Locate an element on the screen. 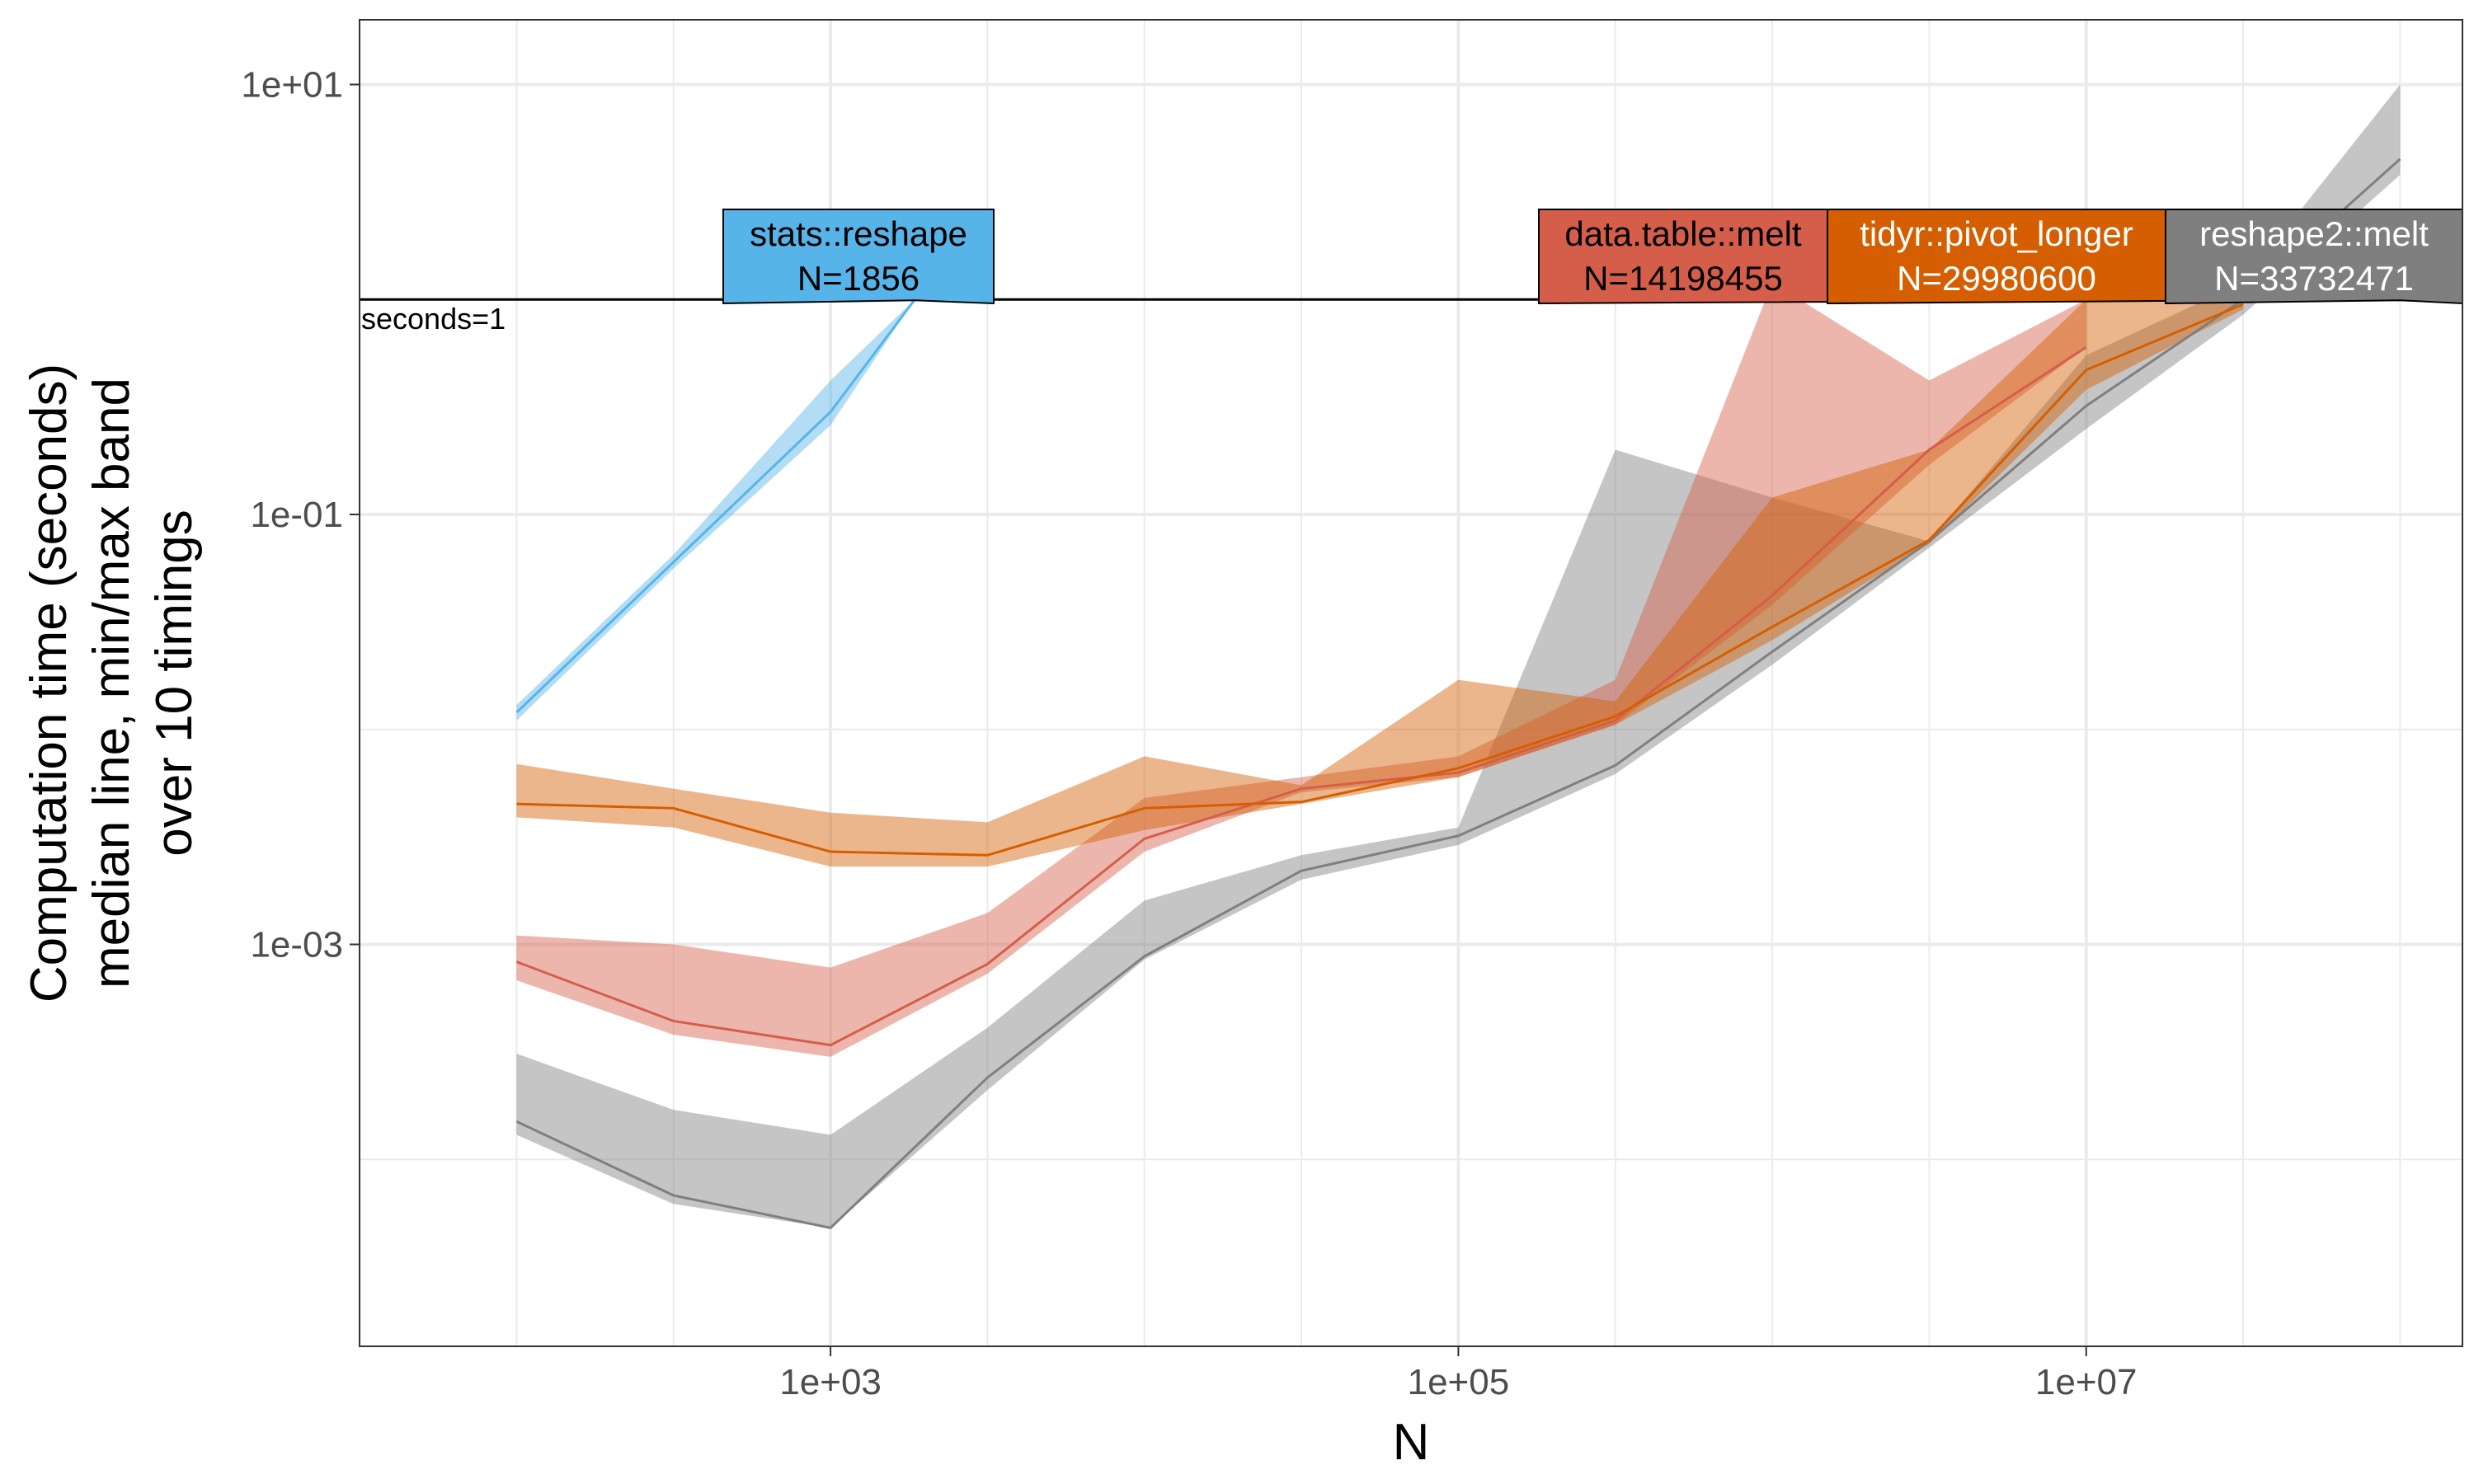 This screenshot has width=2474, height=1484. direct-label-name: tidyr::pivot_longer is located at coordinates (1996, 233).